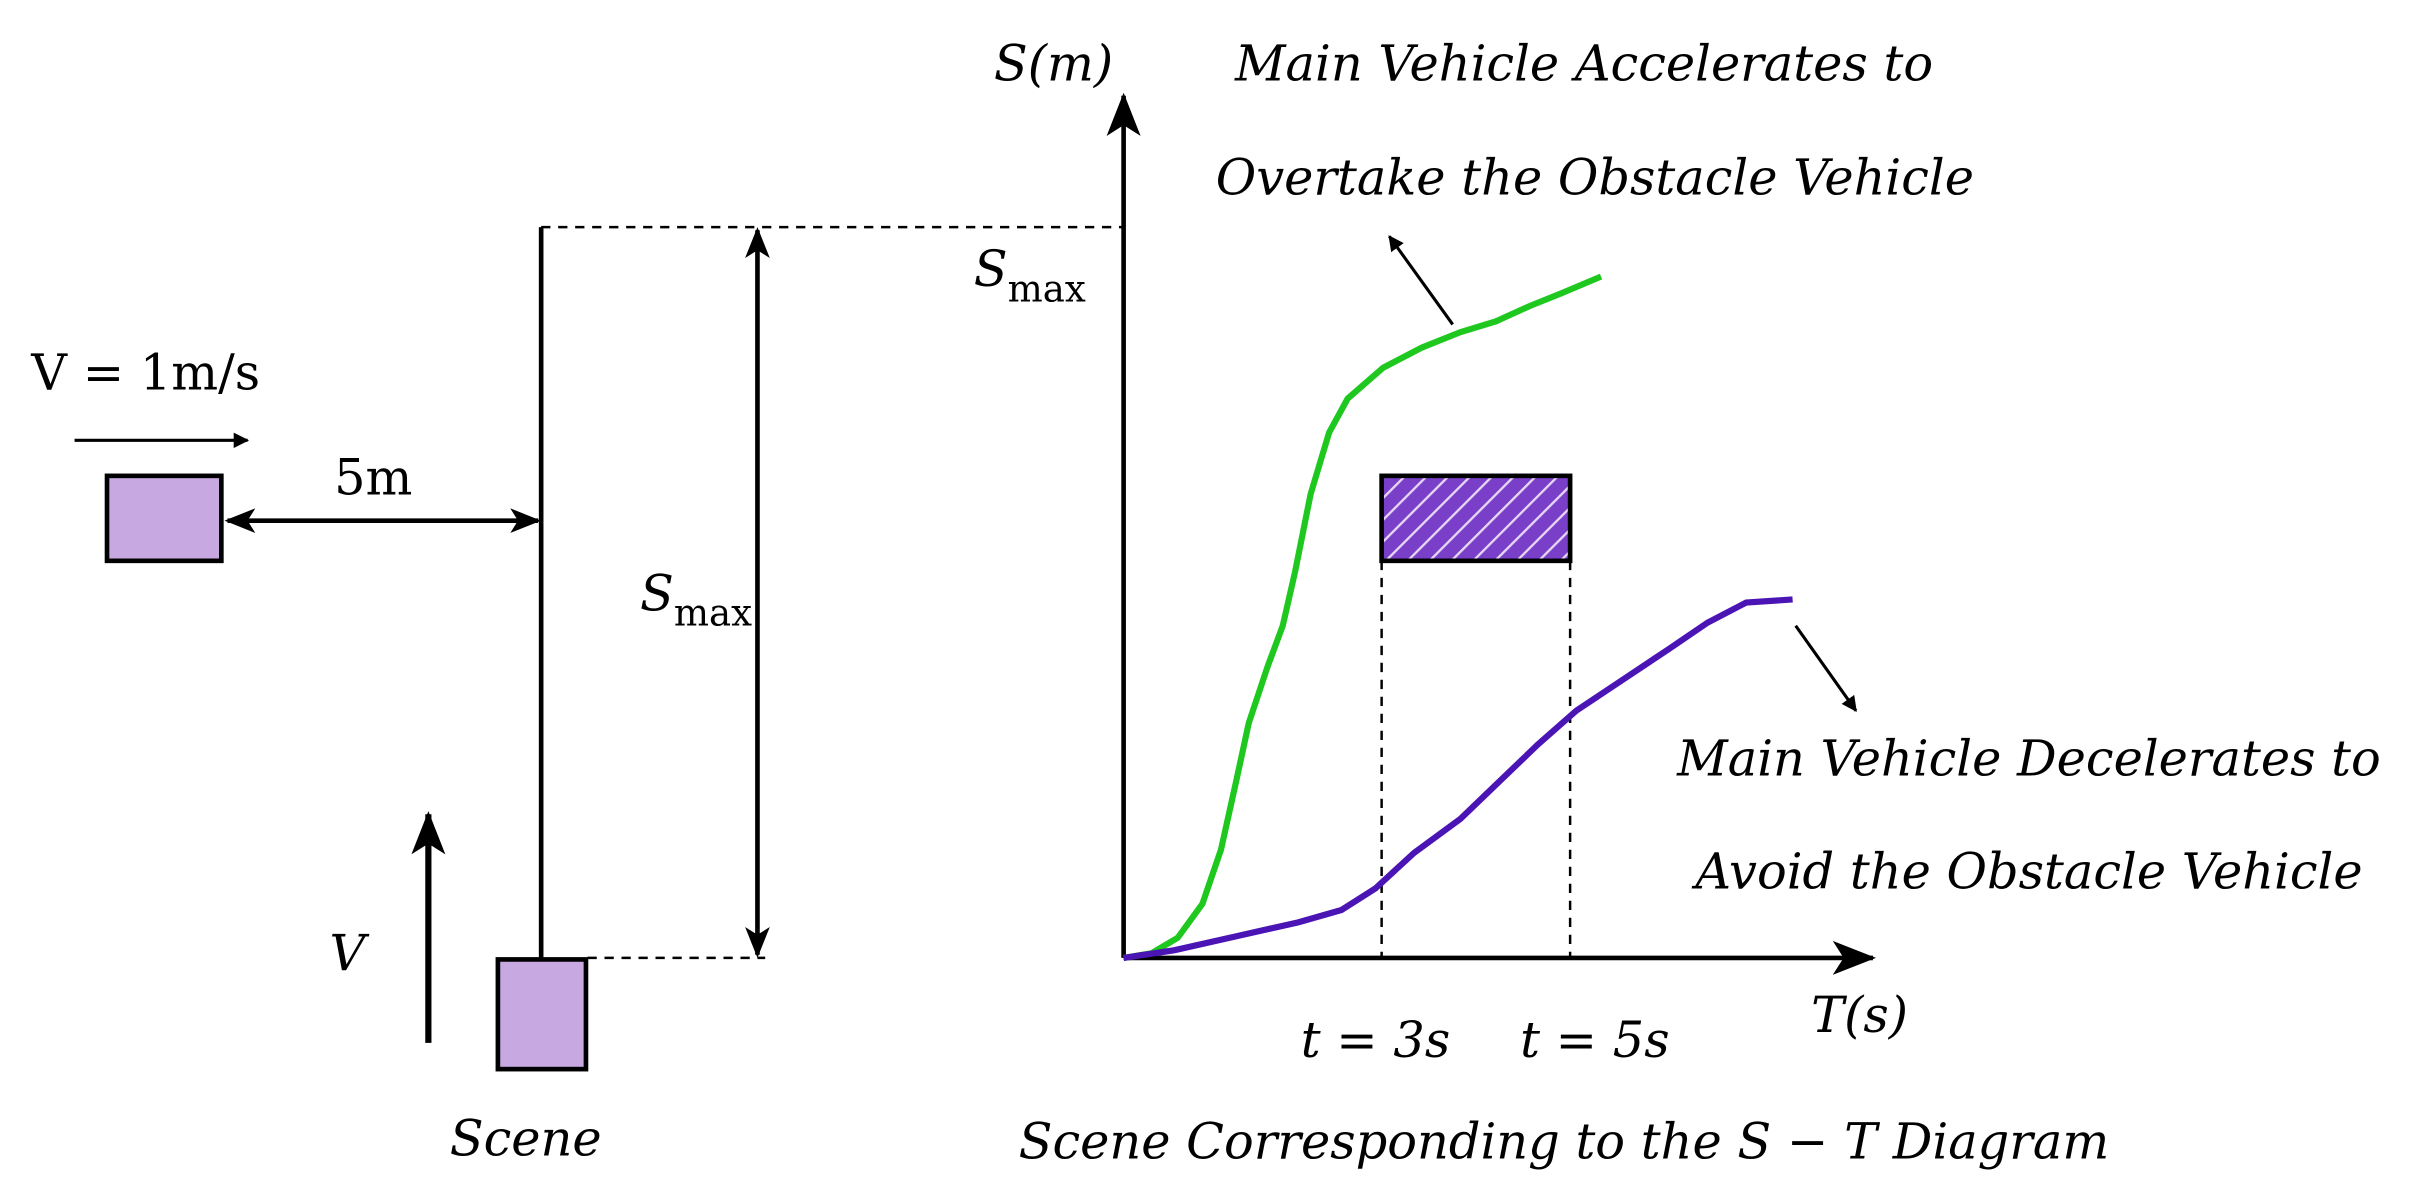  Describe the element at coordinates (373, 477) in the screenshot. I see `gap-label: 5m` at that location.